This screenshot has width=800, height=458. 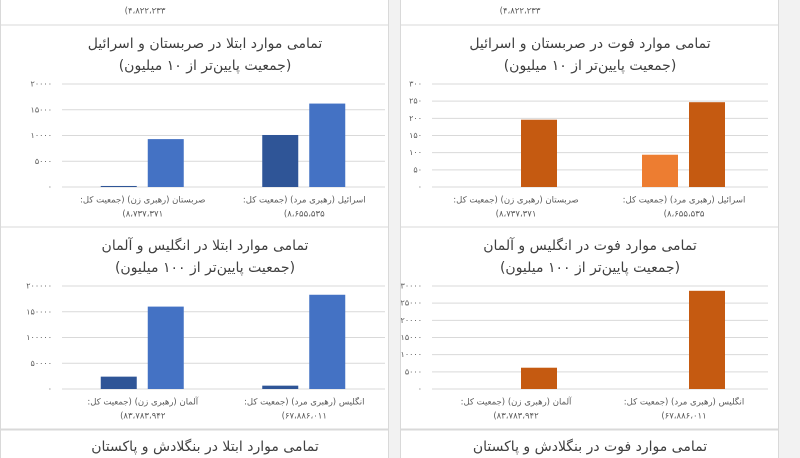 What do you see at coordinates (411, 286) in the screenshot?
I see `y-tick-label: ۳۰۰۰۰` at bounding box center [411, 286].